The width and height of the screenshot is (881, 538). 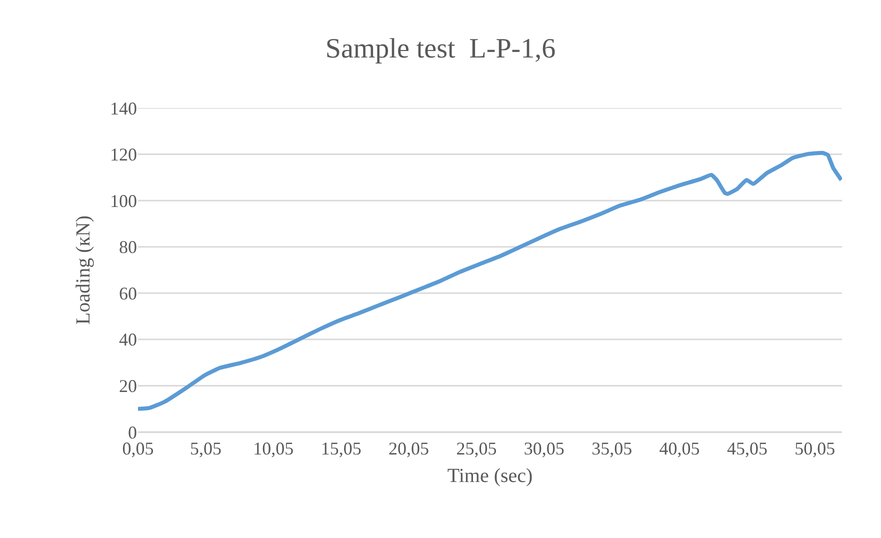 I want to click on y-tick-label: 120, so click(x=123, y=154).